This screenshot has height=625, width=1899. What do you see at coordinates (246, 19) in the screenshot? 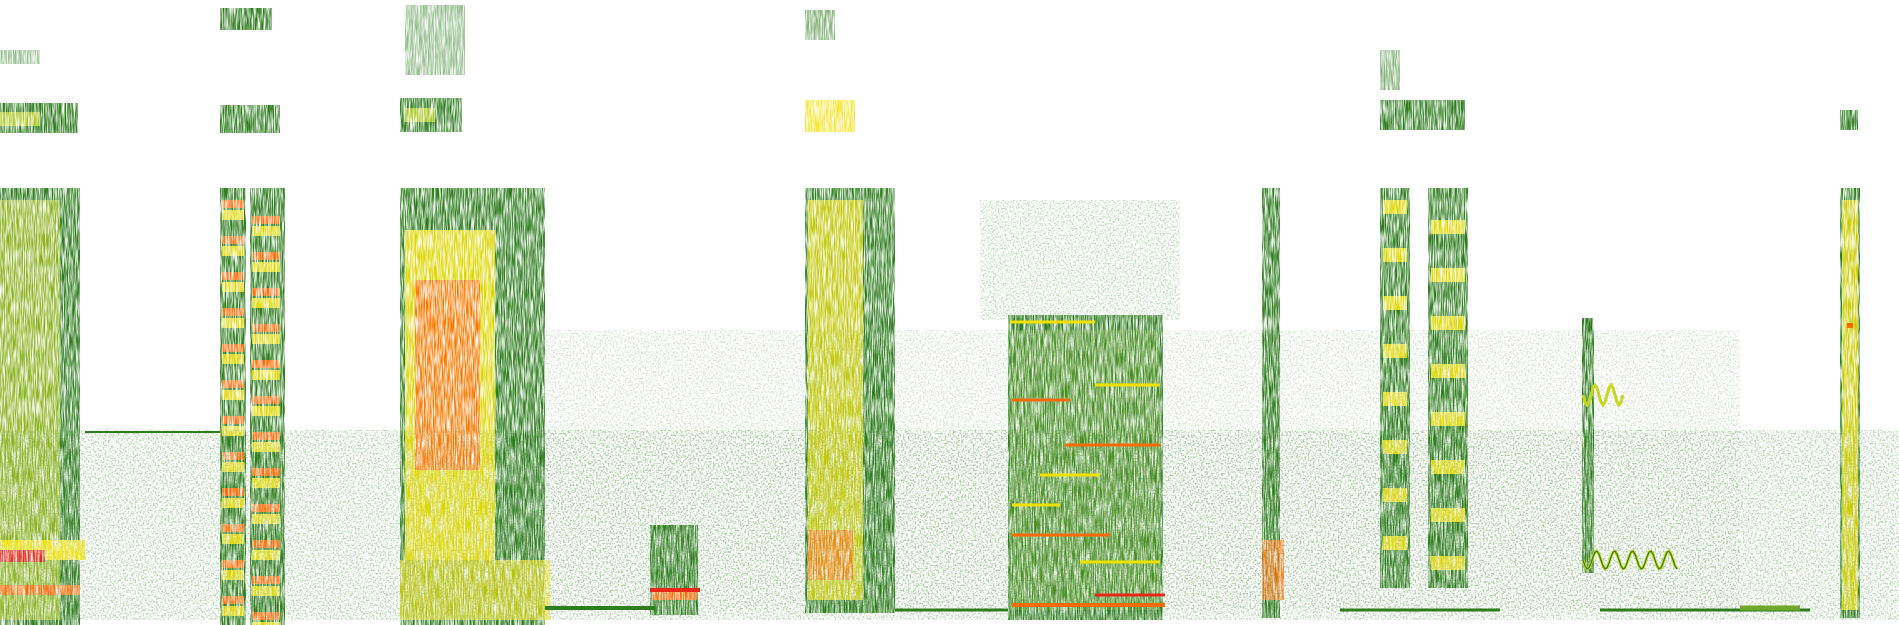
I see `event-2-top` at bounding box center [246, 19].